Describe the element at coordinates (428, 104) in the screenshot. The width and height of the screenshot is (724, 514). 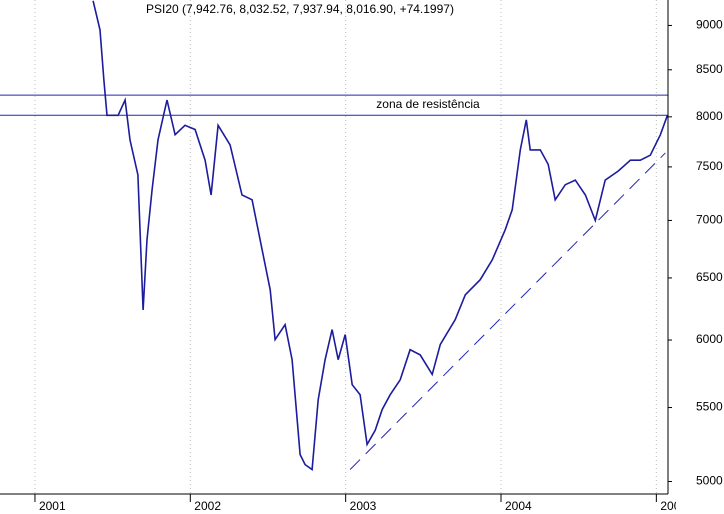
I see `annotation: zona de resistência` at that location.